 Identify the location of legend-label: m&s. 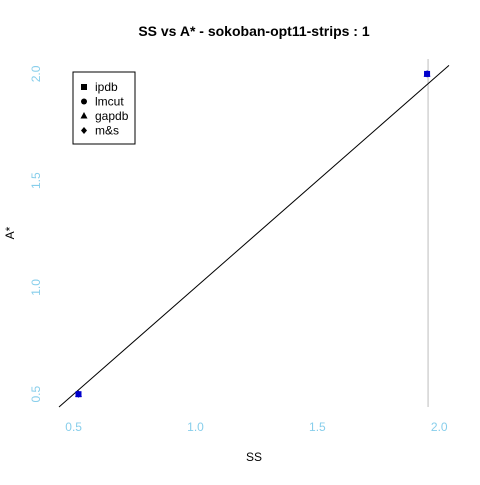
(107, 131).